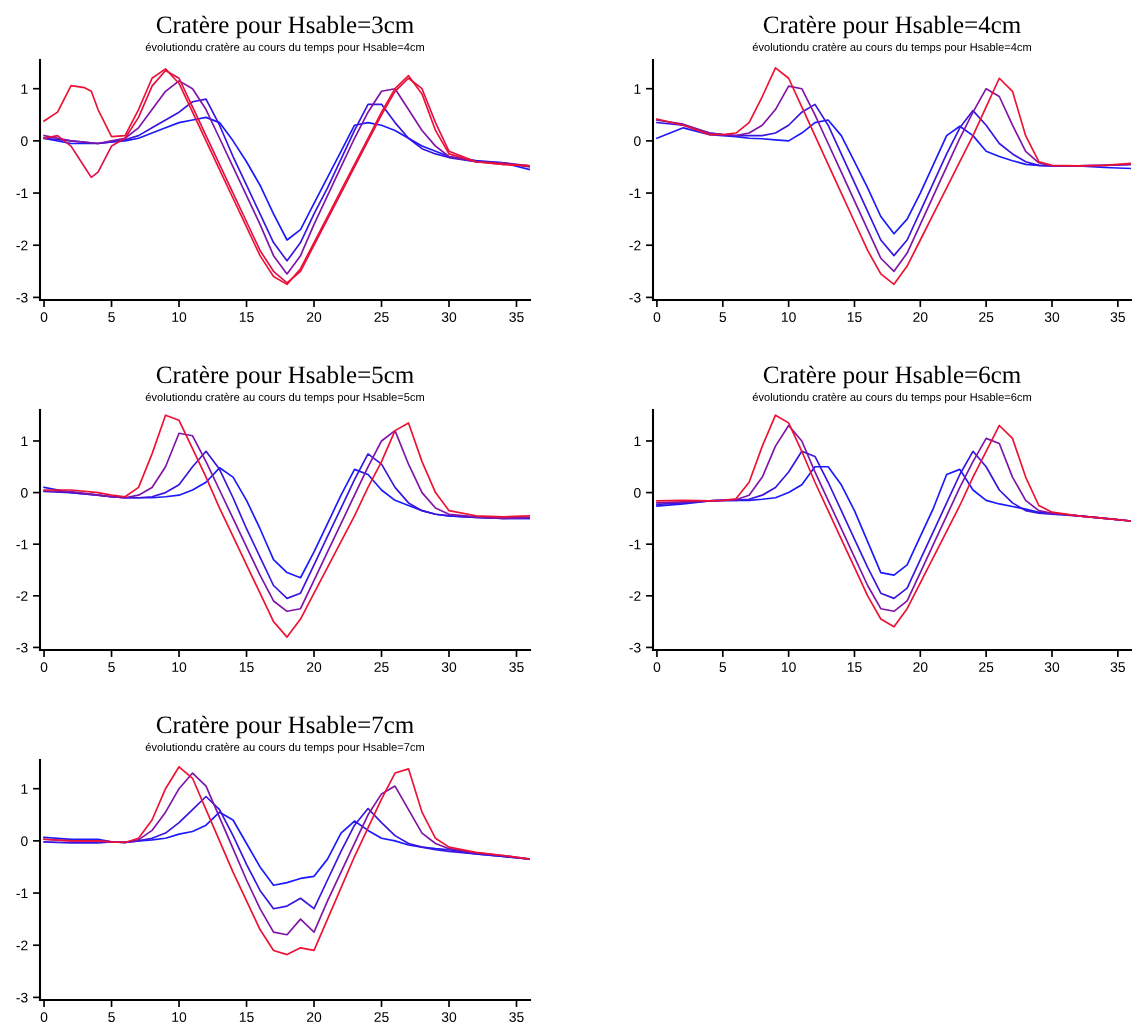 The width and height of the screenshot is (1139, 1034). Describe the element at coordinates (285, 398) in the screenshot. I see `chart-subtitle: évolutiondu cratère au cours du temps pour Hsable=5cm` at that location.